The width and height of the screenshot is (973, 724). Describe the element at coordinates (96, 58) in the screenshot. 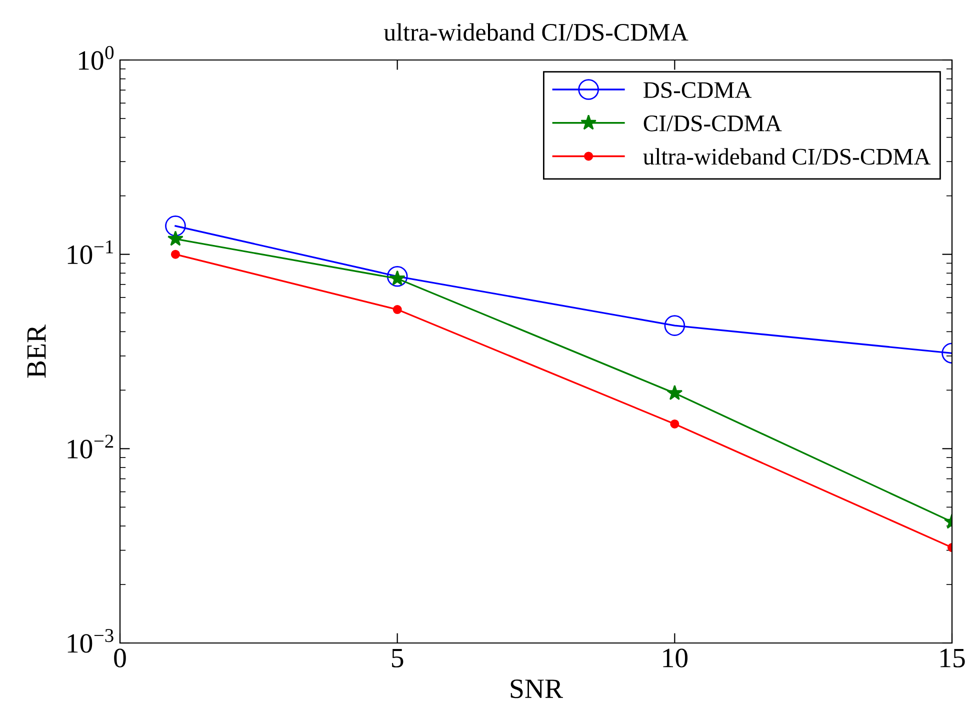

I see `y-tick-label: 10$^{0}$` at that location.